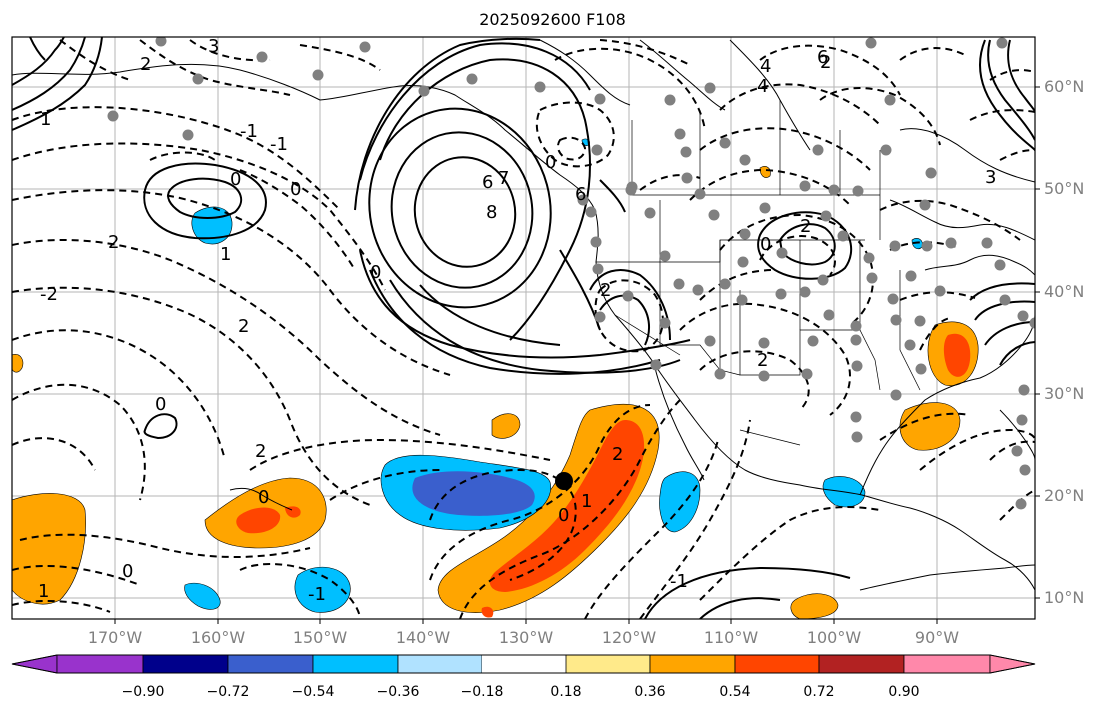  What do you see at coordinates (503, 178) in the screenshot?
I see `contour-label: 7` at bounding box center [503, 178].